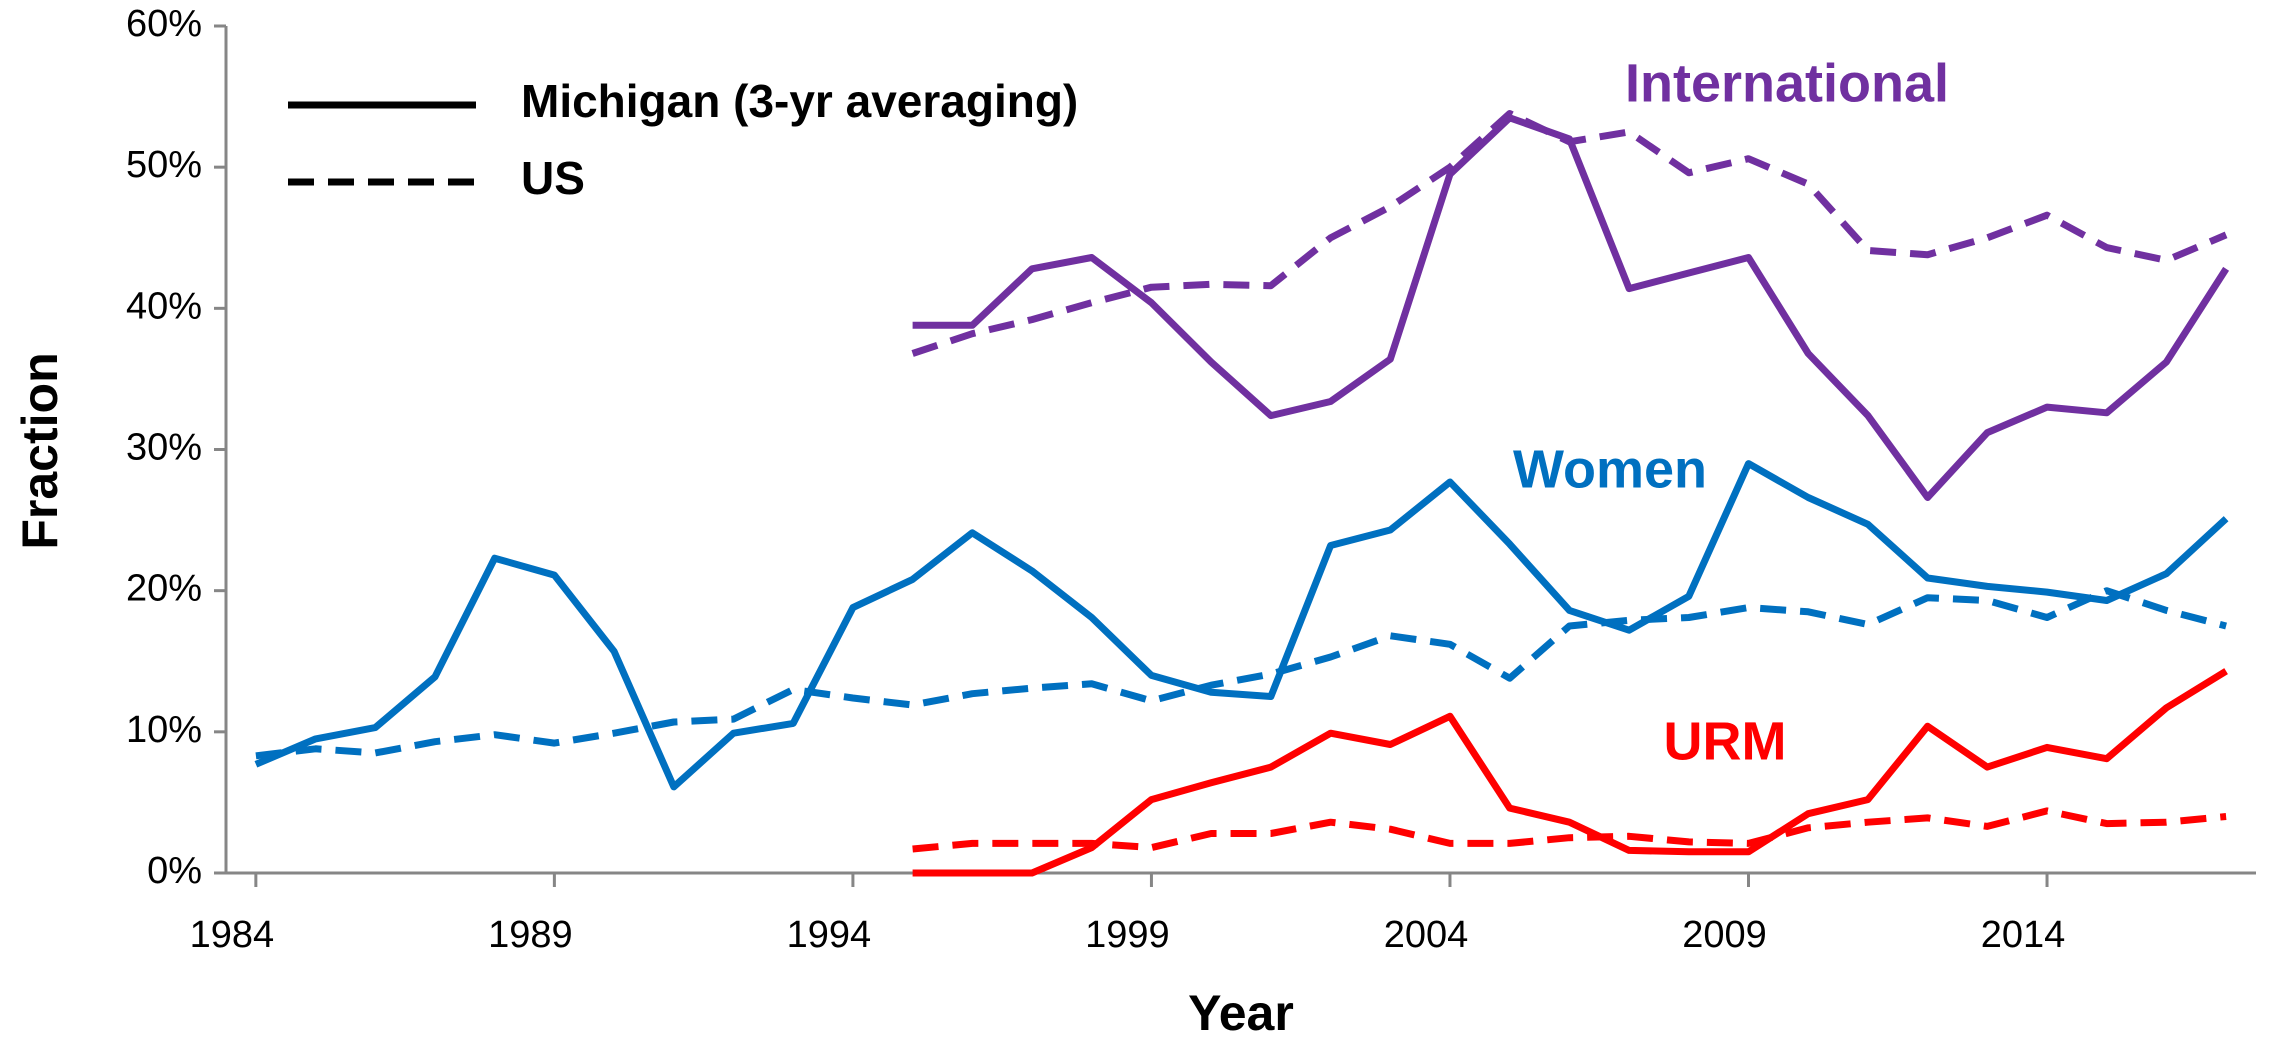 This screenshot has height=1043, width=2275. I want to click on y-tick-label: 40%, so click(164, 306).